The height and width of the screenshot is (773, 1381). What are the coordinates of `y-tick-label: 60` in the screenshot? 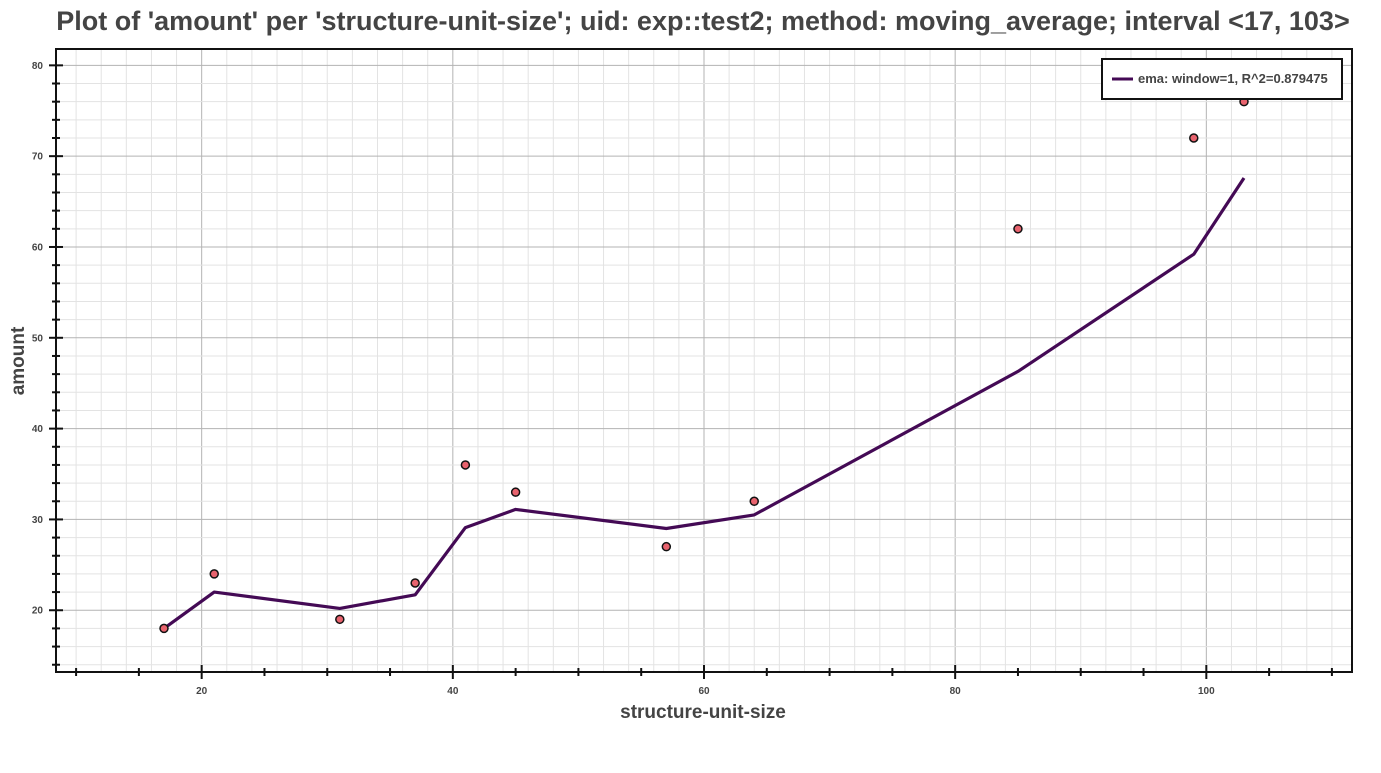 It's located at (38, 247).